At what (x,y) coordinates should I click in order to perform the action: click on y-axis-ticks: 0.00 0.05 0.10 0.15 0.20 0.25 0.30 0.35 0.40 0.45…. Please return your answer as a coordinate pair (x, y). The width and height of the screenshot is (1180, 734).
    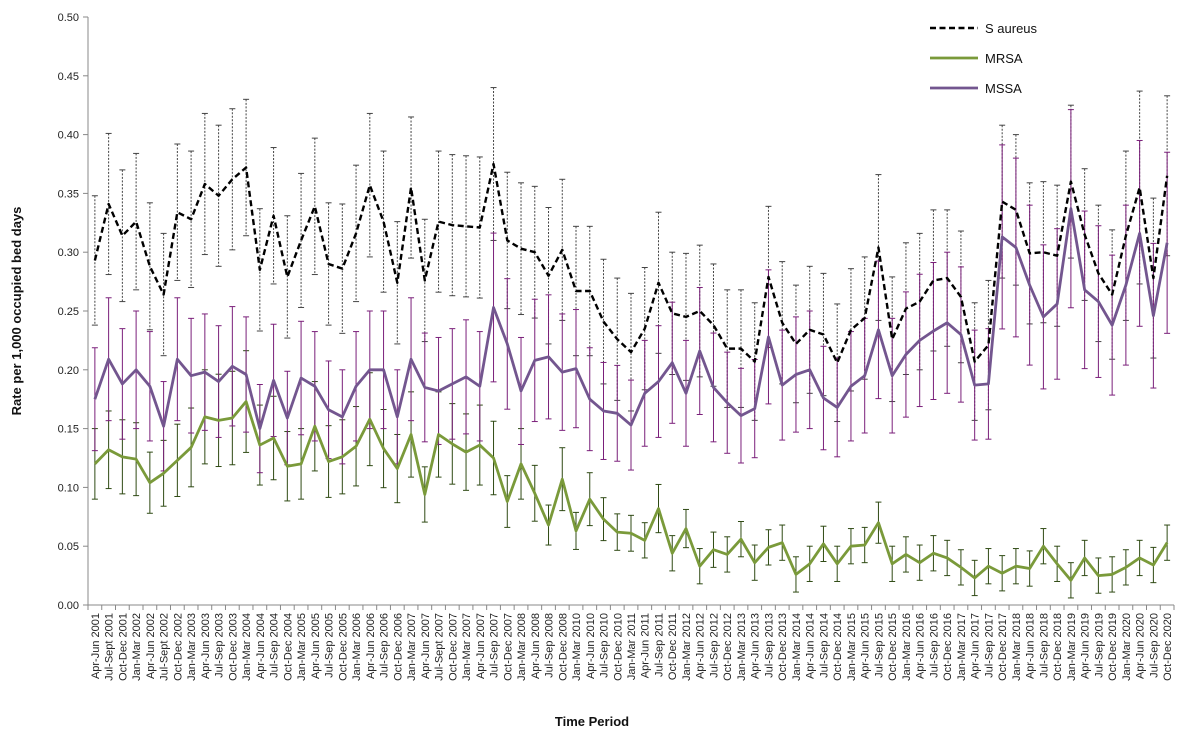
    Looking at the image, I should click on (73, 312).